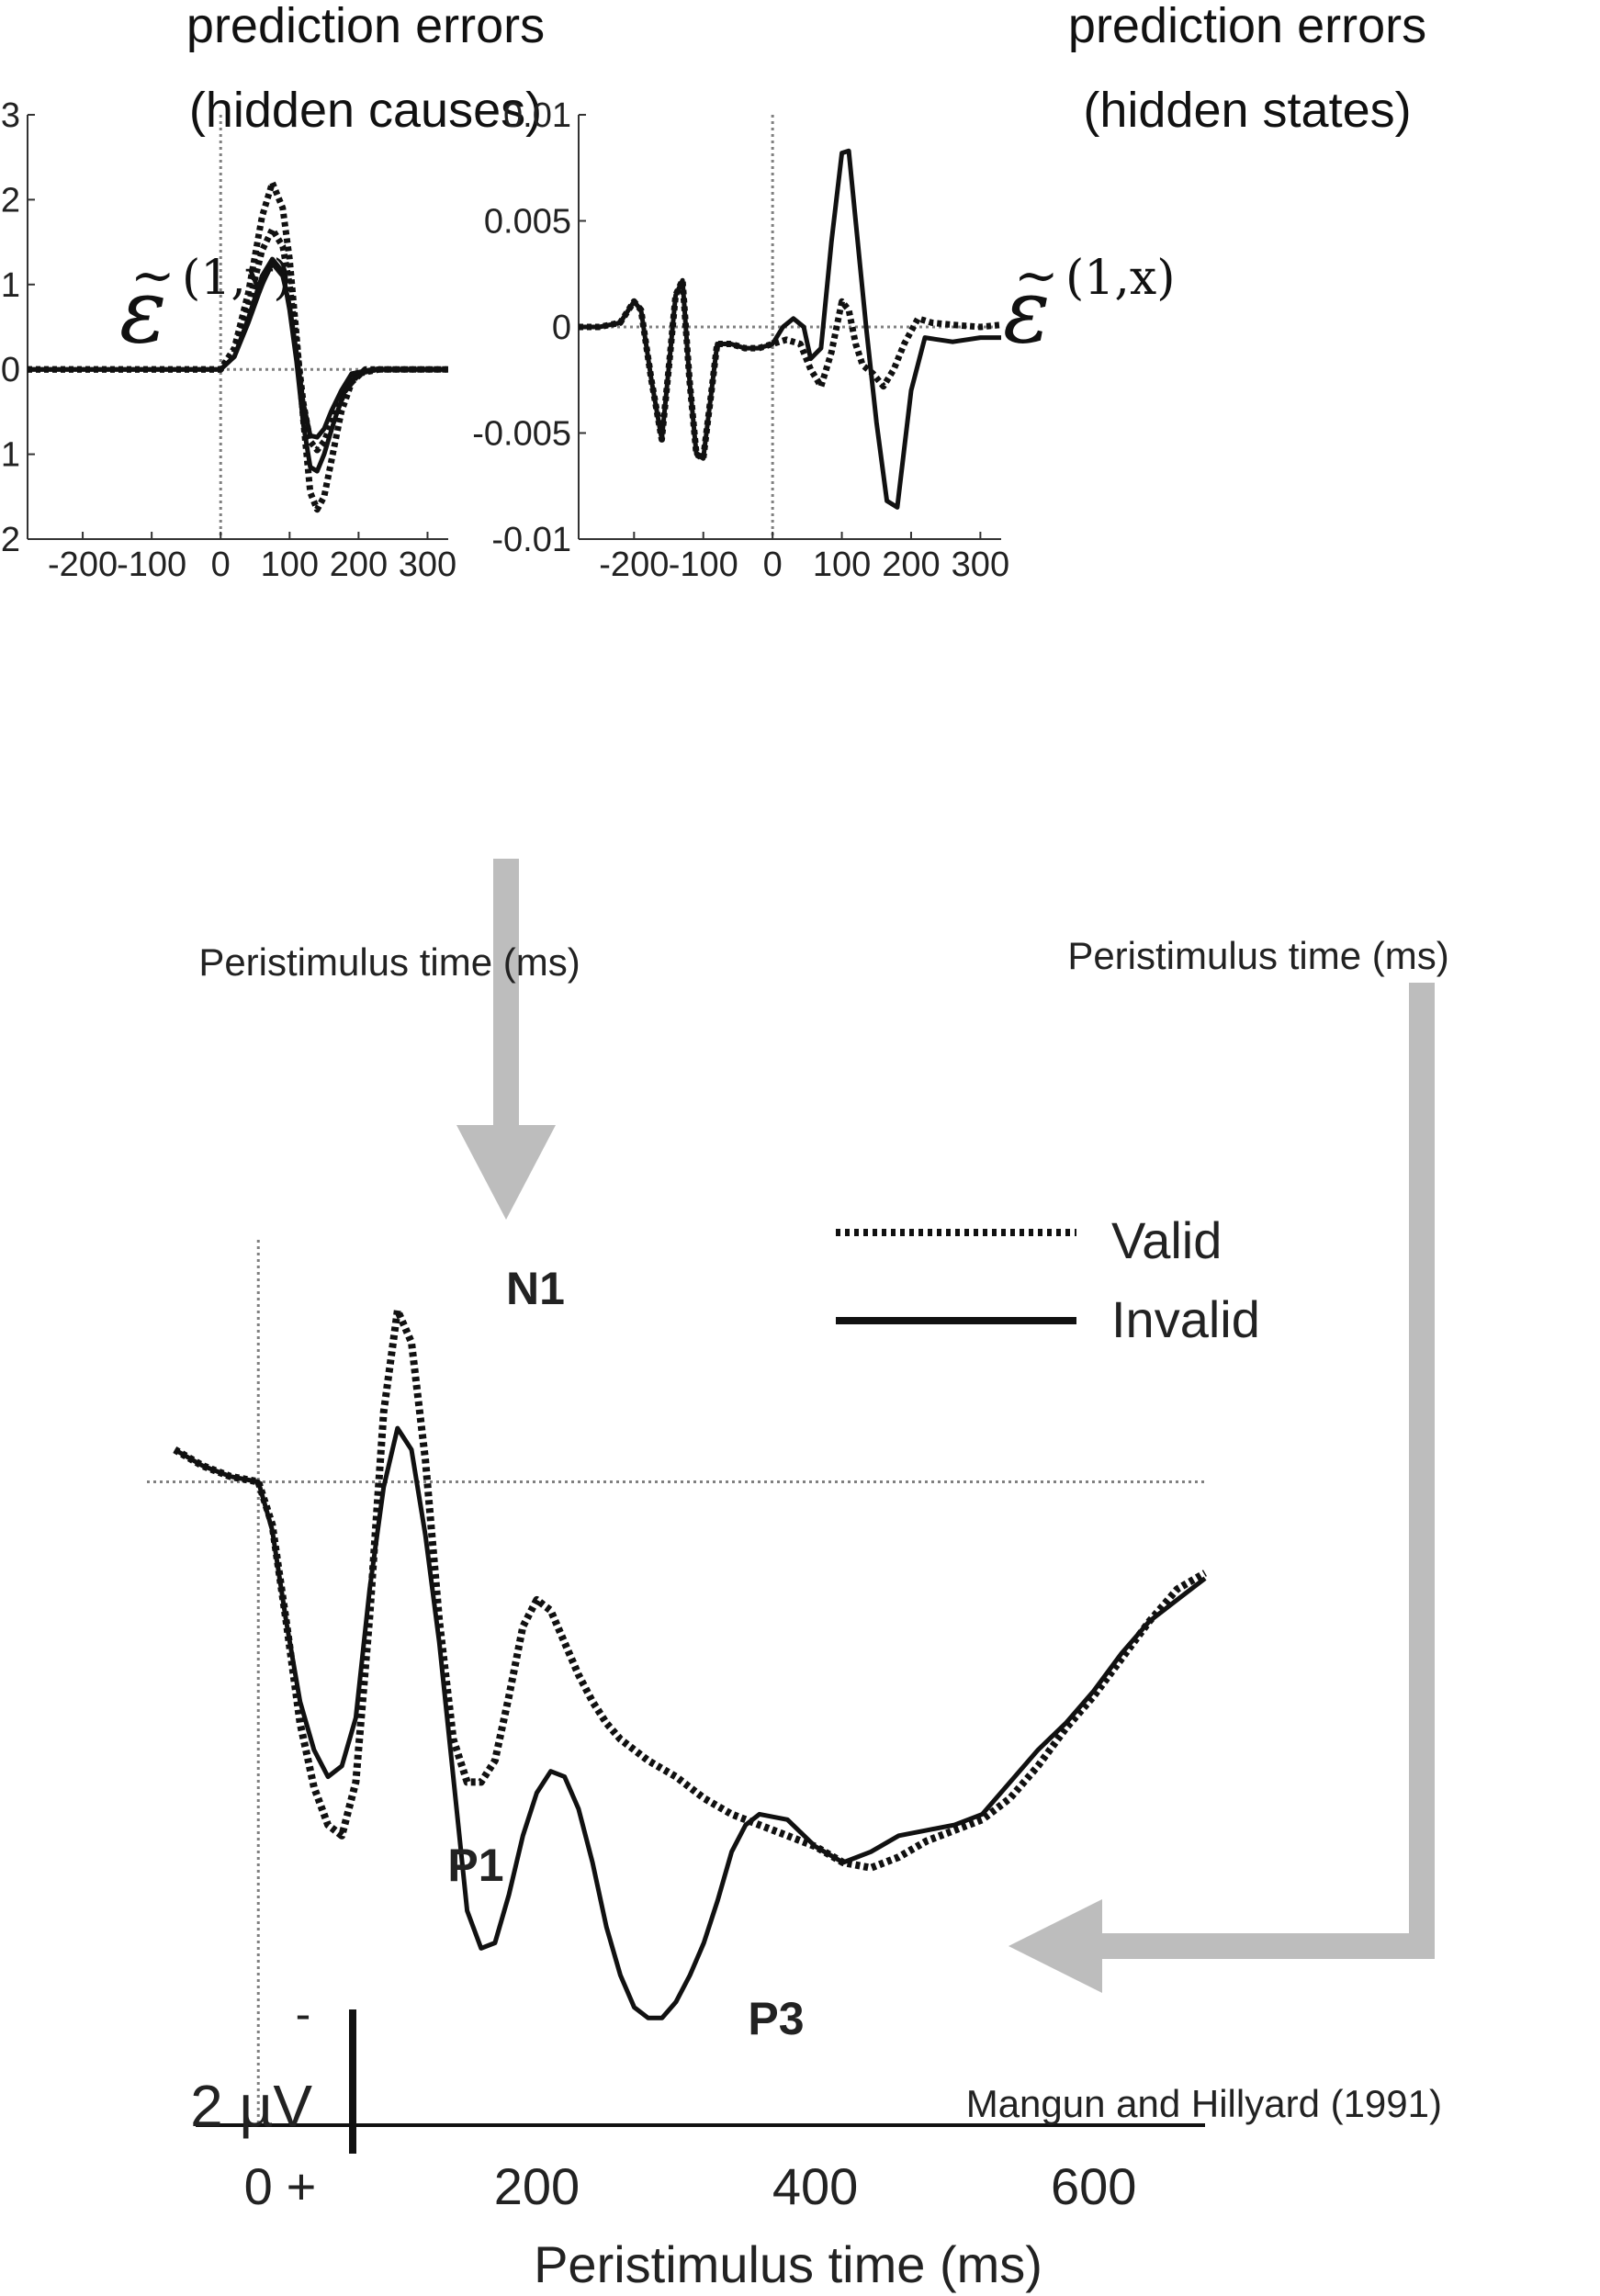  Describe the element at coordinates (506, 1172) in the screenshot. I see `arrow-causes-head` at that location.